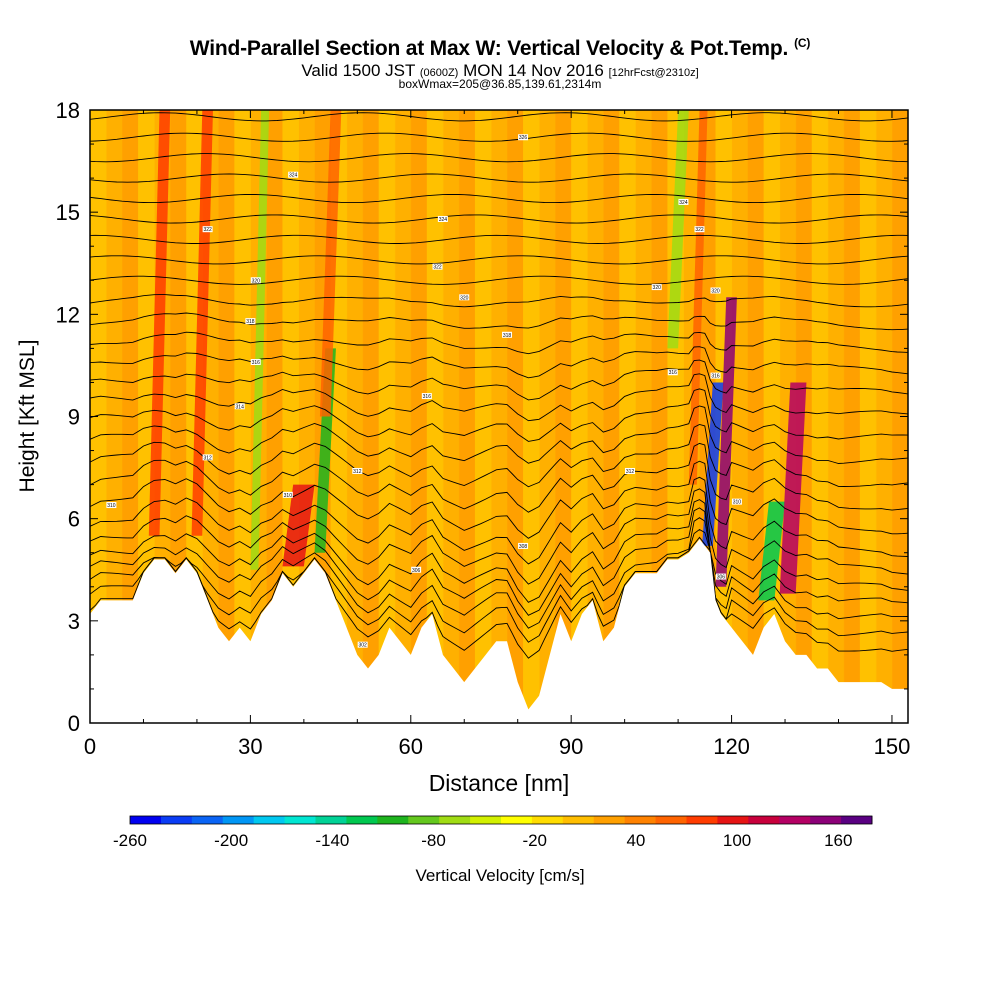 This screenshot has width=1000, height=1000. I want to click on colorbar-tick-label: -20, so click(534, 840).